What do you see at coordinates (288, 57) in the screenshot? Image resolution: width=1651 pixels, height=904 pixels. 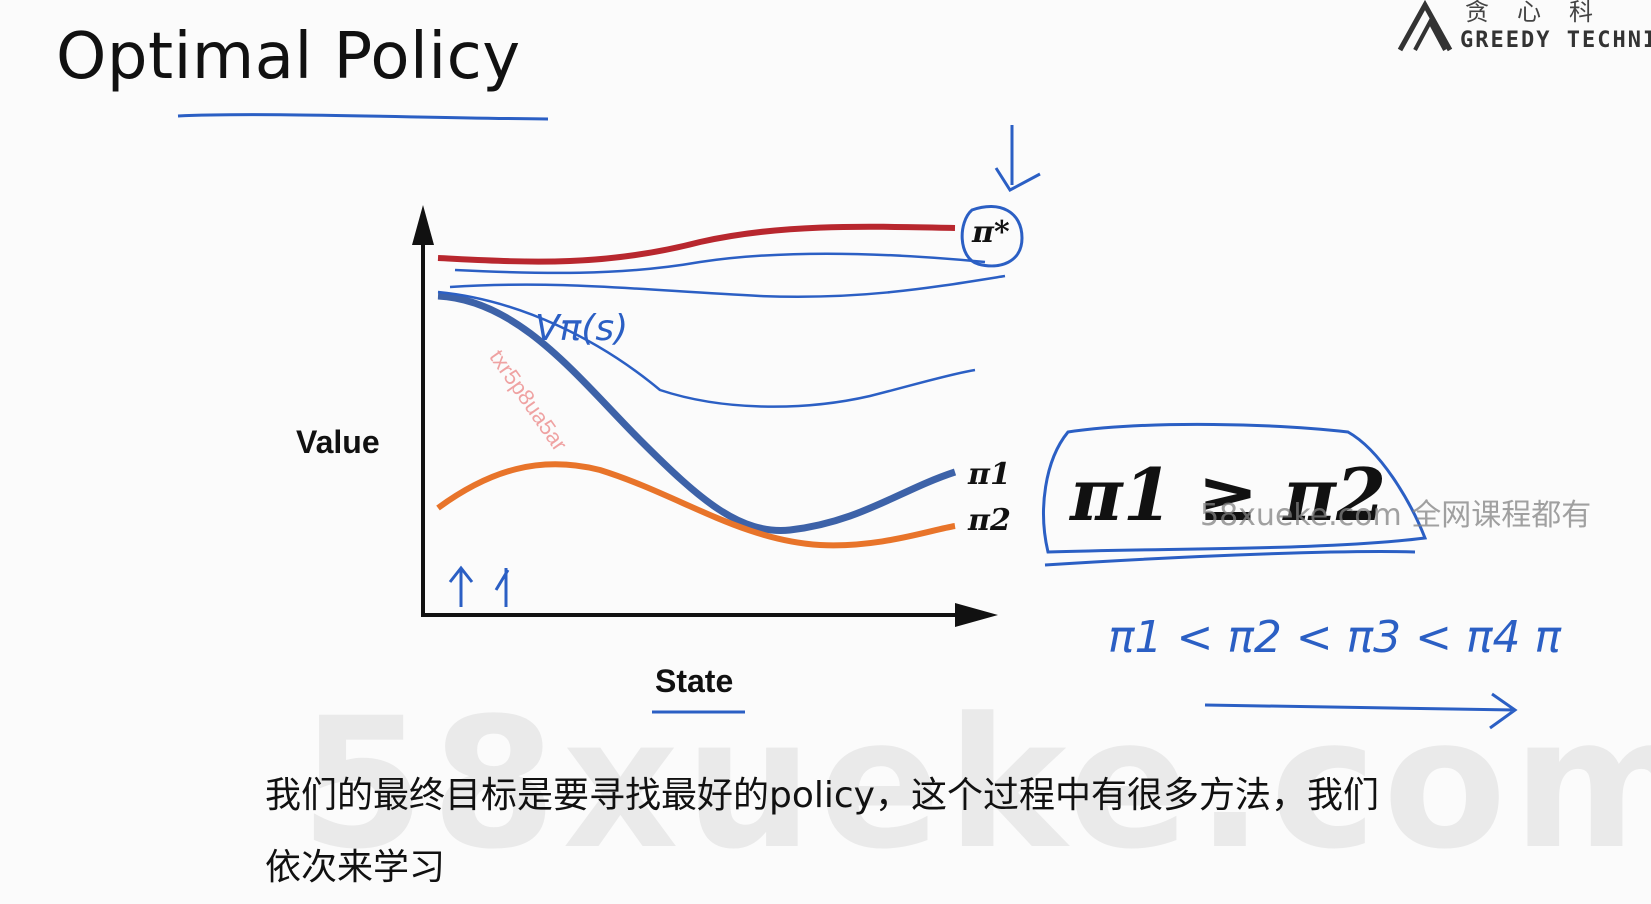 I see `slide-title: Optimal Policy` at bounding box center [288, 57].